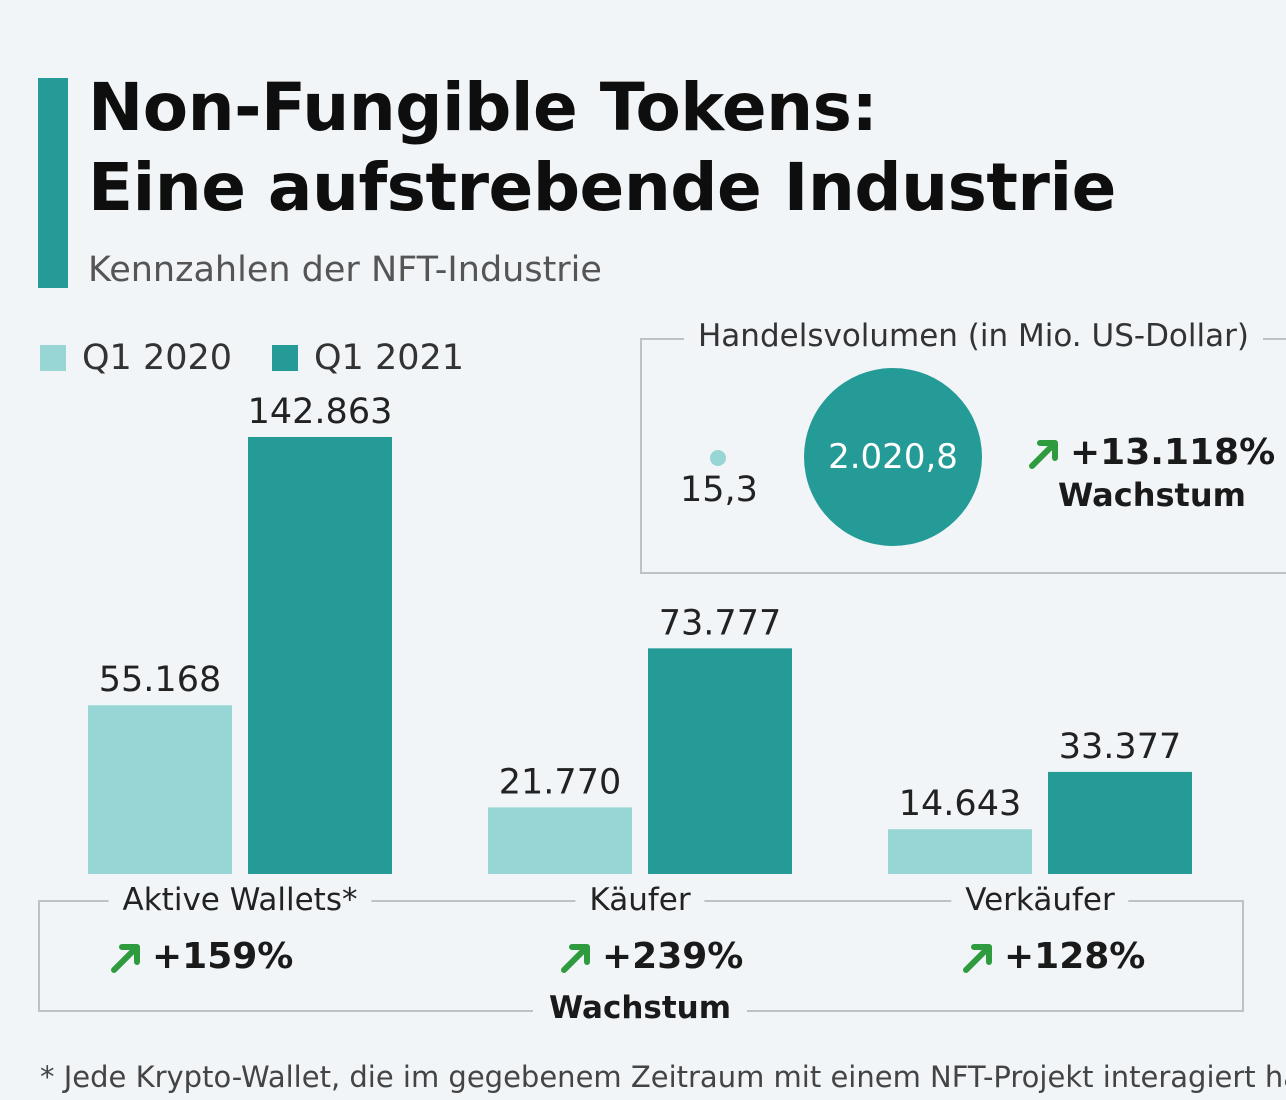  I want to click on bar-aktive-wallets-q1-2020, so click(160, 789).